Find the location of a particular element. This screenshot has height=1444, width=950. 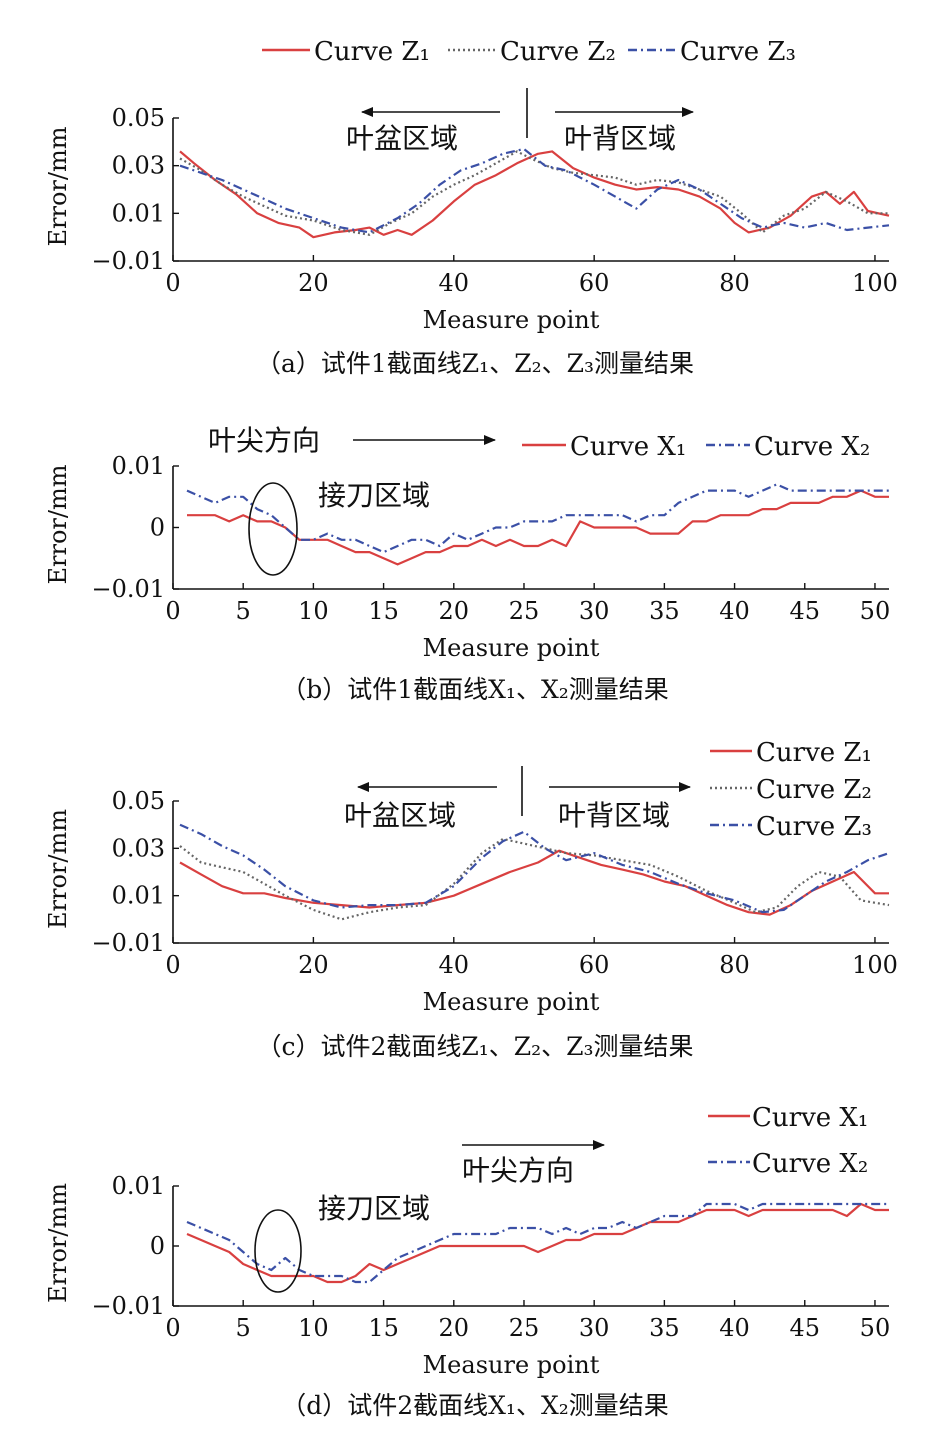

panel-caption: （a）试件1截面线Z₁、Z₂、Z₃测量结果 is located at coordinates (475, 363).